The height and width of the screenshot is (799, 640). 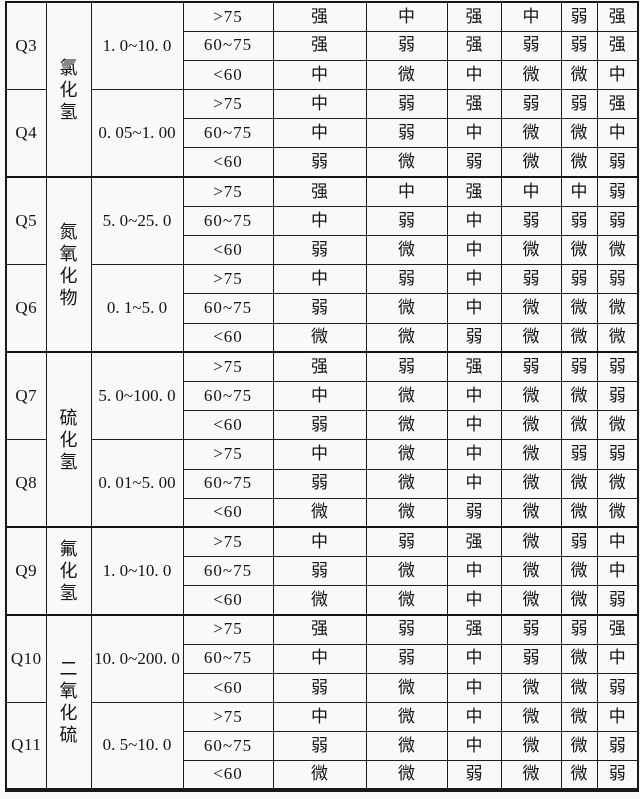 What do you see at coordinates (26, 571) in the screenshot?
I see `q-id-cell: Q9` at bounding box center [26, 571].